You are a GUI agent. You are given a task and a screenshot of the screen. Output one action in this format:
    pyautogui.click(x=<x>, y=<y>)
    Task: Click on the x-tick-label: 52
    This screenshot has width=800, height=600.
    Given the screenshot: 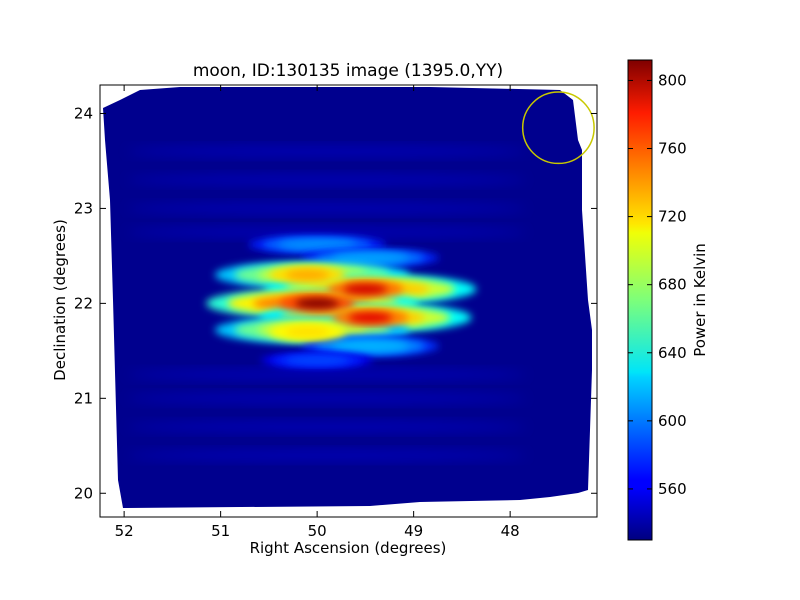 What is the action you would take?
    pyautogui.click(x=124, y=531)
    